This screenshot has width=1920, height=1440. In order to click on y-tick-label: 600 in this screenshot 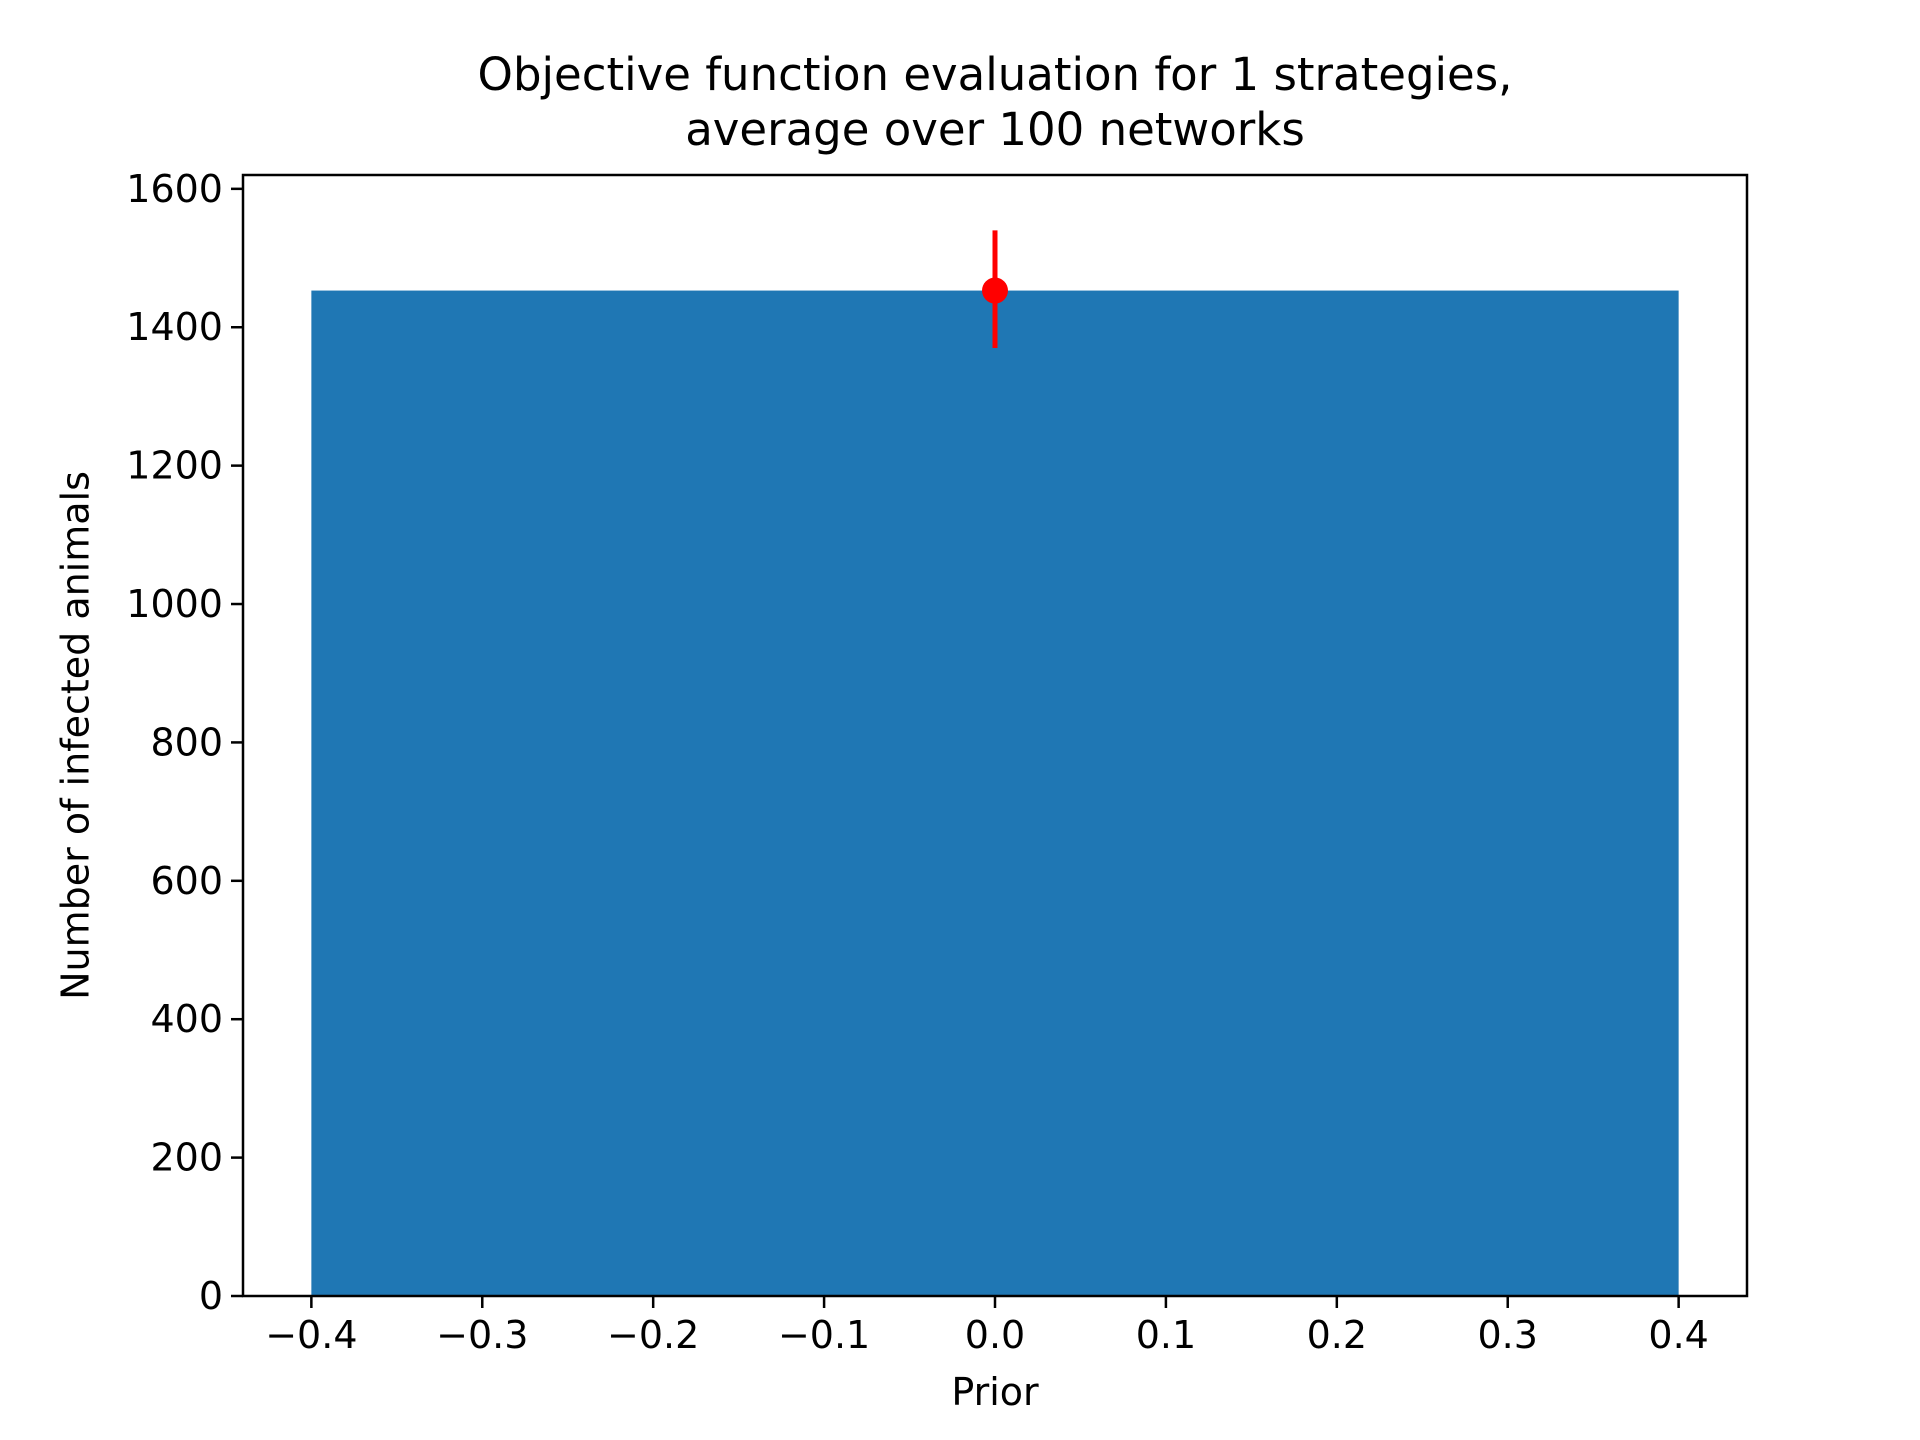, I will do `click(186, 881)`.